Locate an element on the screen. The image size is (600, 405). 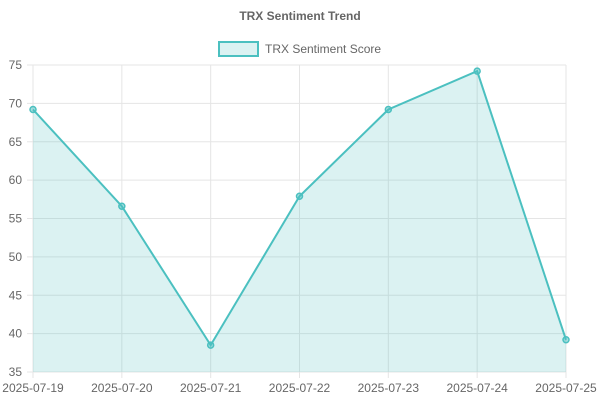
x-tick-label: 2025-07-23 is located at coordinates (389, 388).